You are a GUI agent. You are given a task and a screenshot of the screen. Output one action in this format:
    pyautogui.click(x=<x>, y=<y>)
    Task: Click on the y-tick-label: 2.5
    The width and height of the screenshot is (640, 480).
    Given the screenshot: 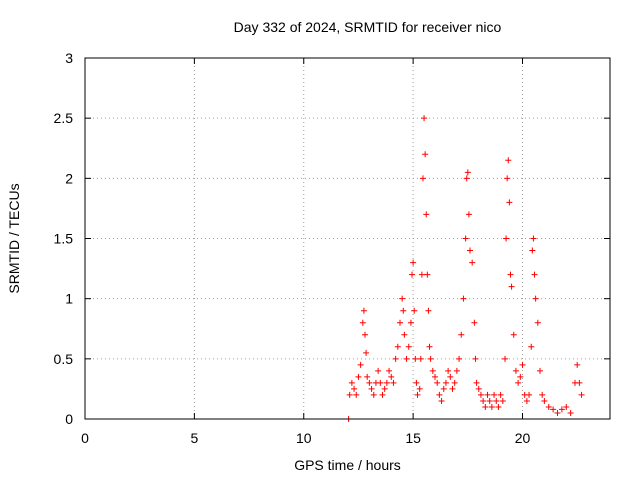 What is the action you would take?
    pyautogui.click(x=64, y=118)
    